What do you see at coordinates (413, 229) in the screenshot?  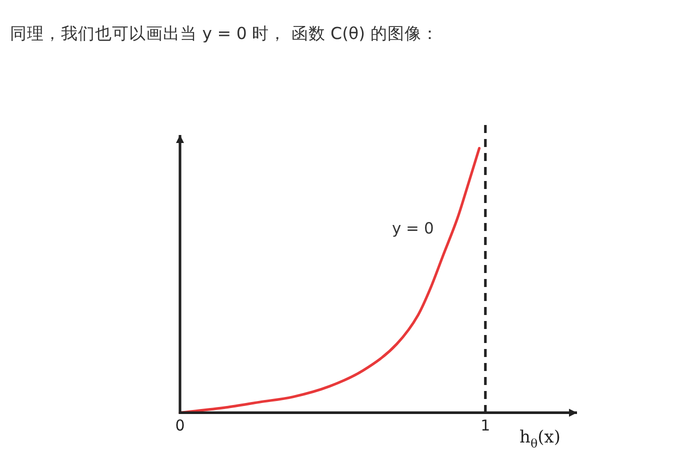 I see `series-label: y = 0` at bounding box center [413, 229].